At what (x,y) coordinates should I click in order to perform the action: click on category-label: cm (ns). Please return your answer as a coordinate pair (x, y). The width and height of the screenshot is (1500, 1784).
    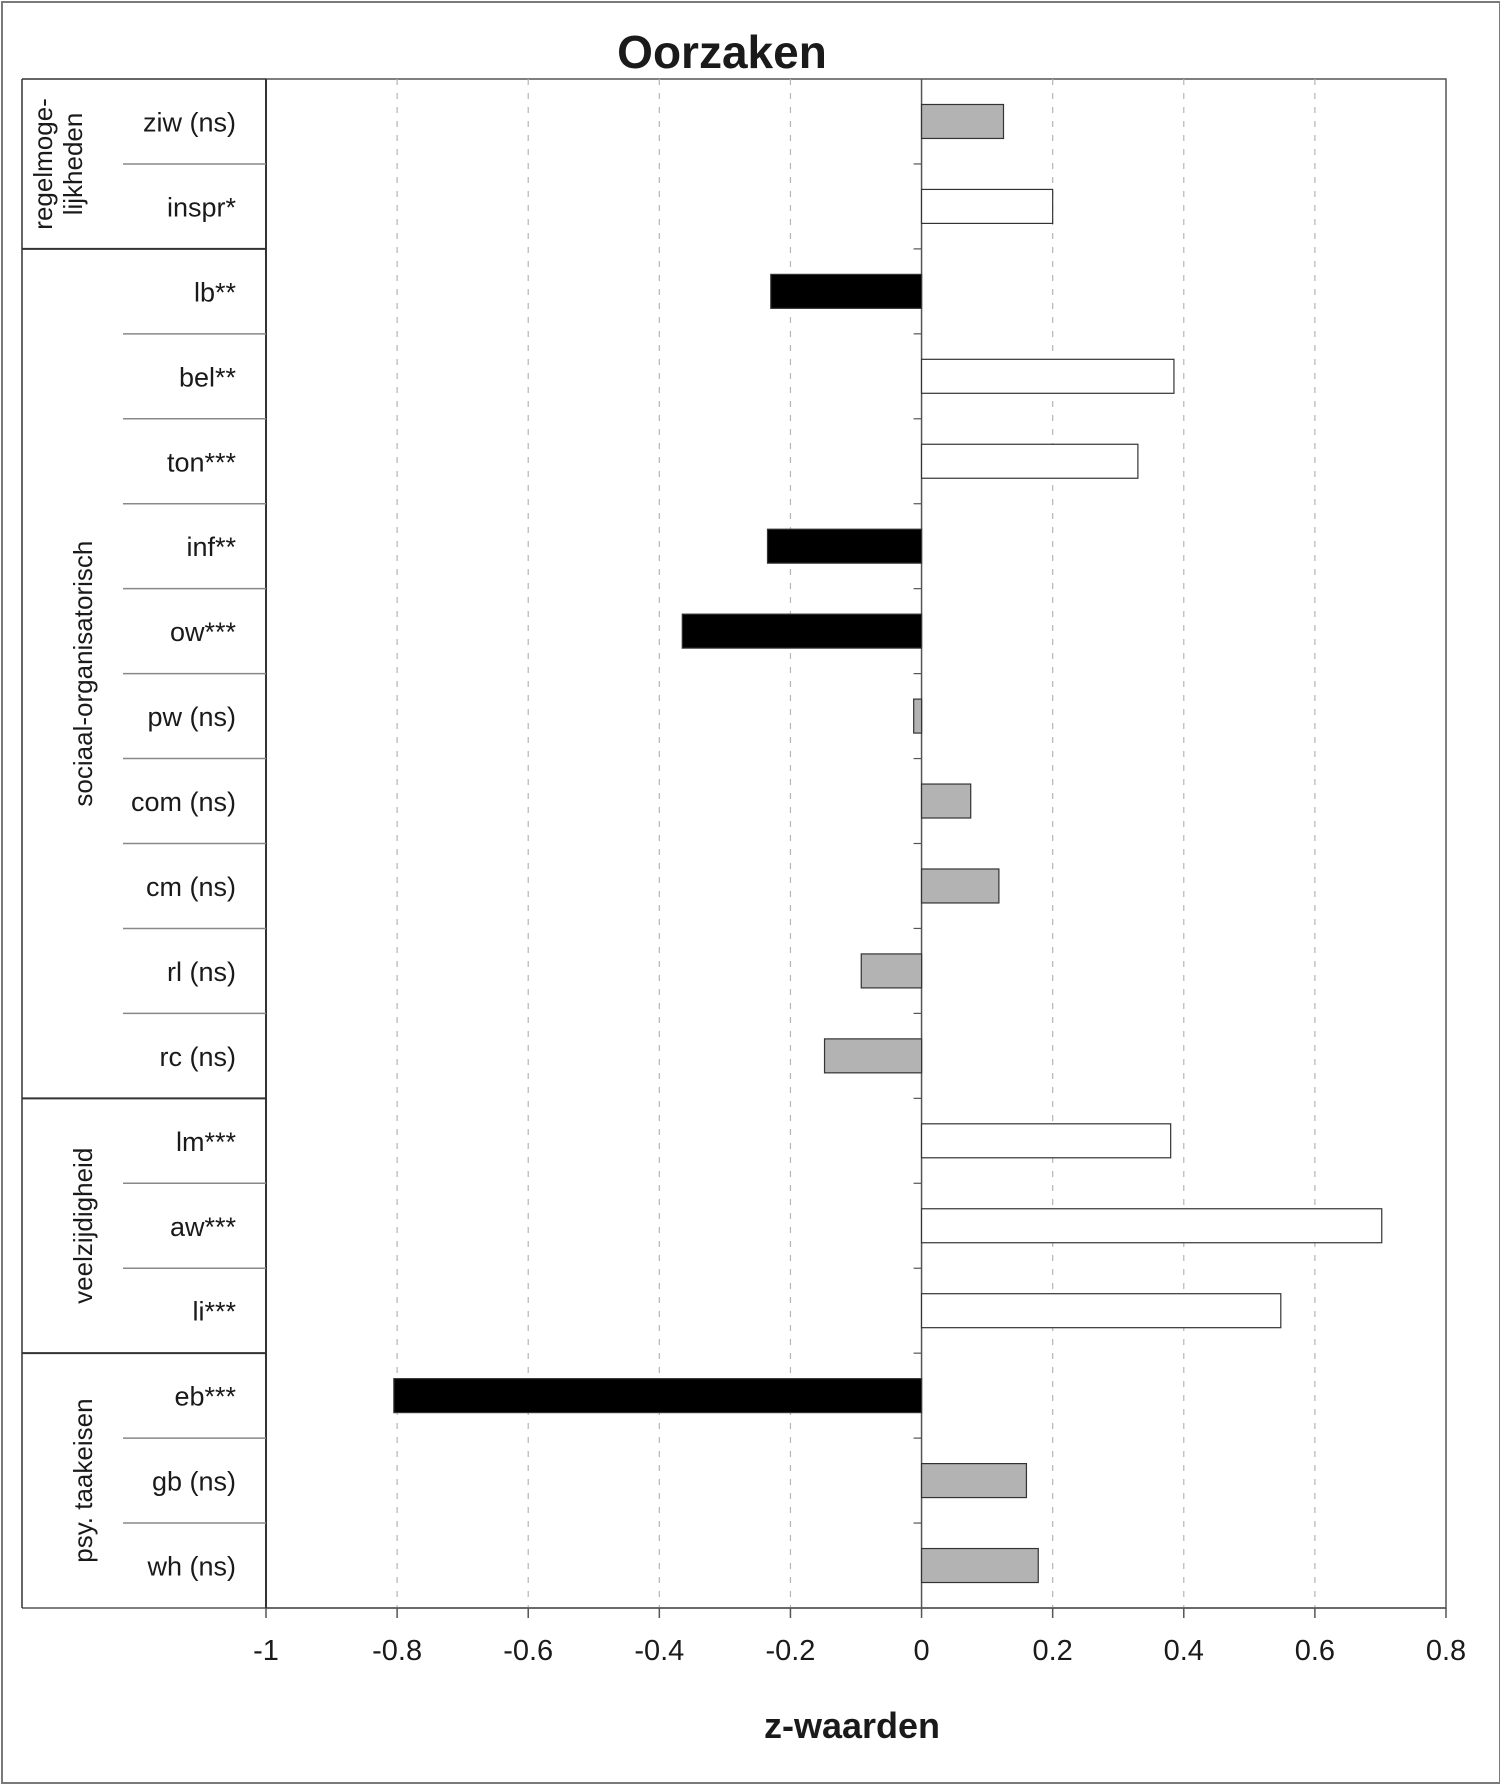
    Looking at the image, I should click on (191, 887).